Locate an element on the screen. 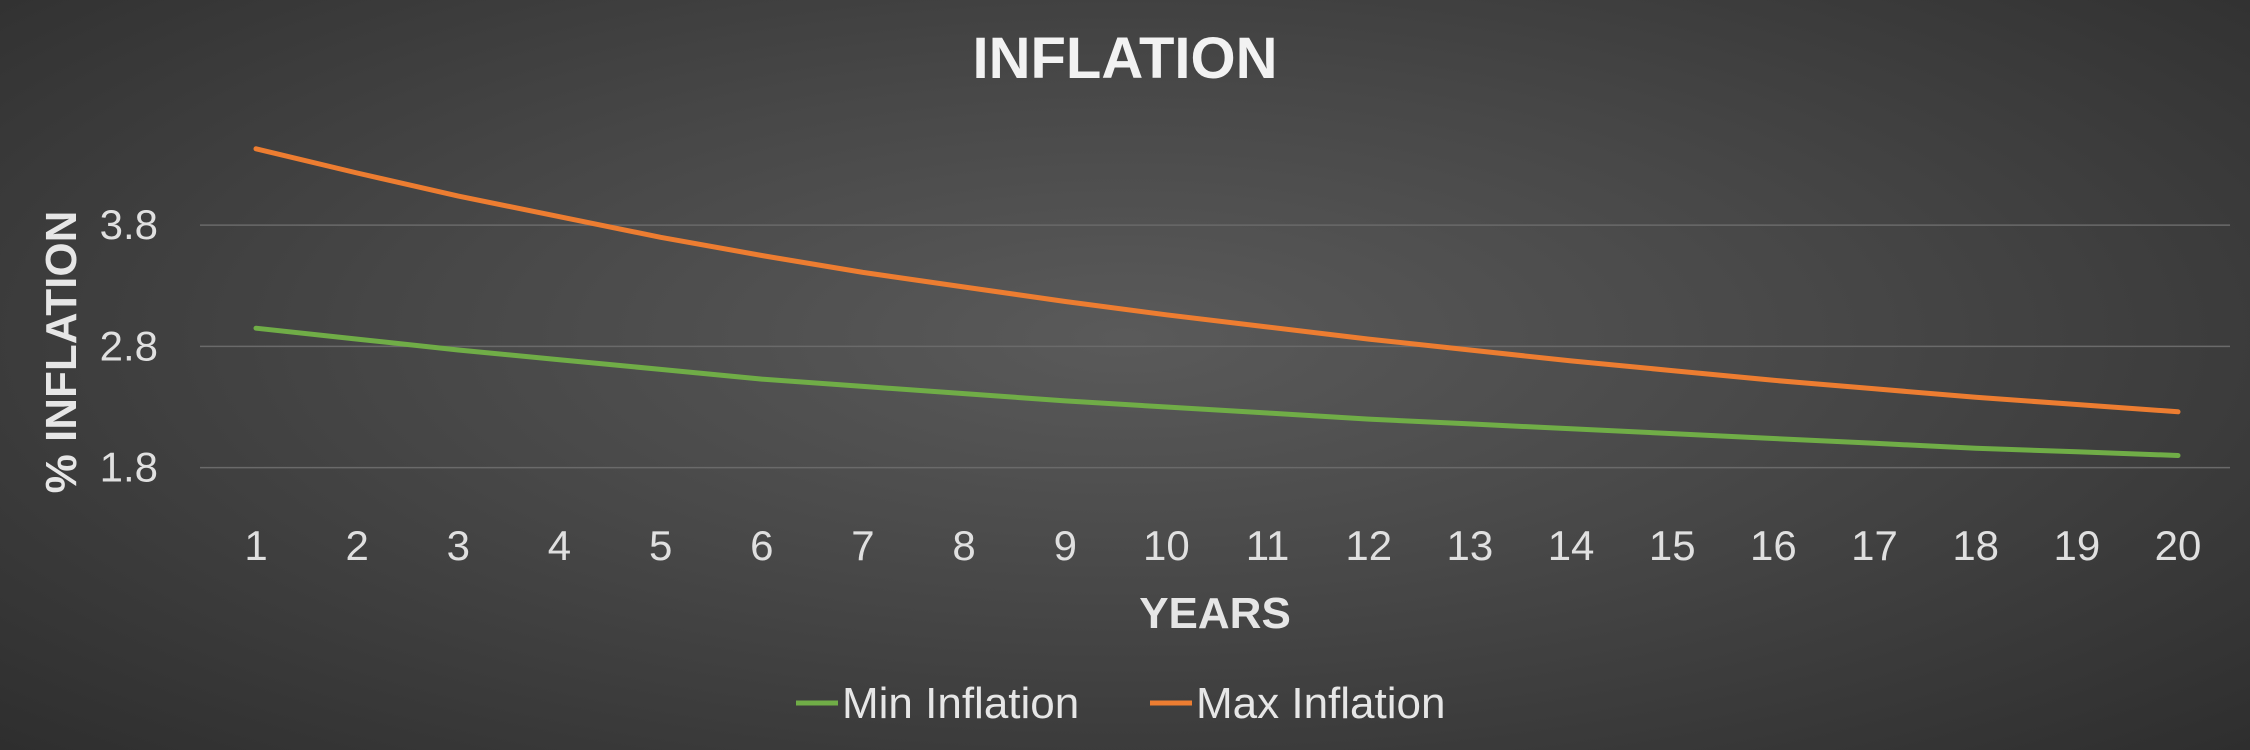 The width and height of the screenshot is (2250, 750). x-axis-ticks: 1 2 3 4 5 6 7 8 9 10 11 12 13 14 15 16 17 18 19 20 is located at coordinates (1222, 545).